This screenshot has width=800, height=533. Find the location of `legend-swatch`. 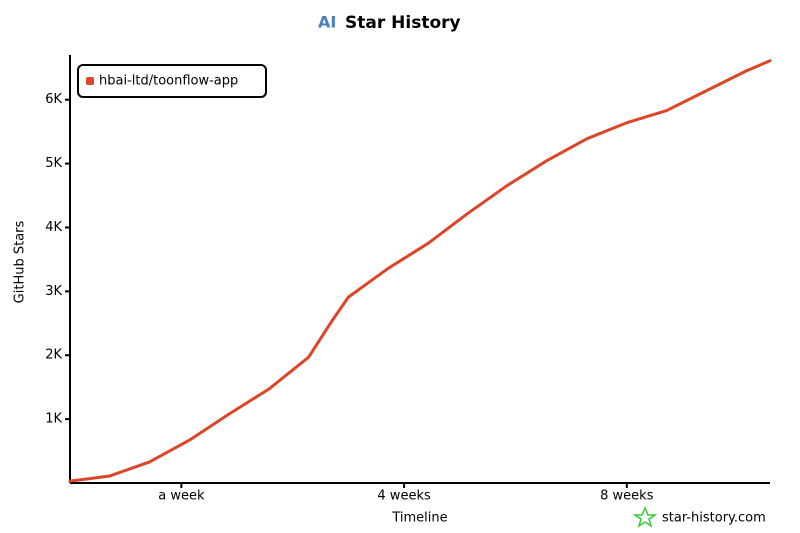

legend-swatch is located at coordinates (90, 81).